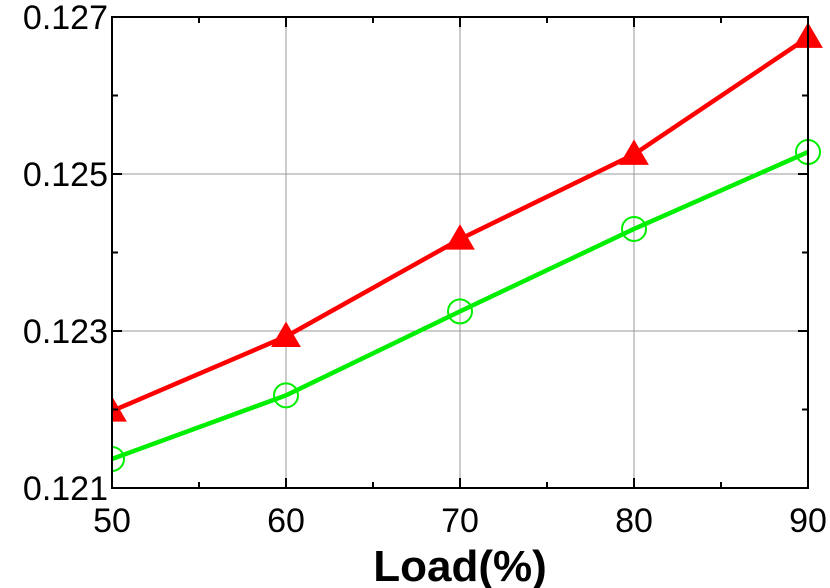 The width and height of the screenshot is (830, 588). I want to click on x-tick-label: 50, so click(112, 521).